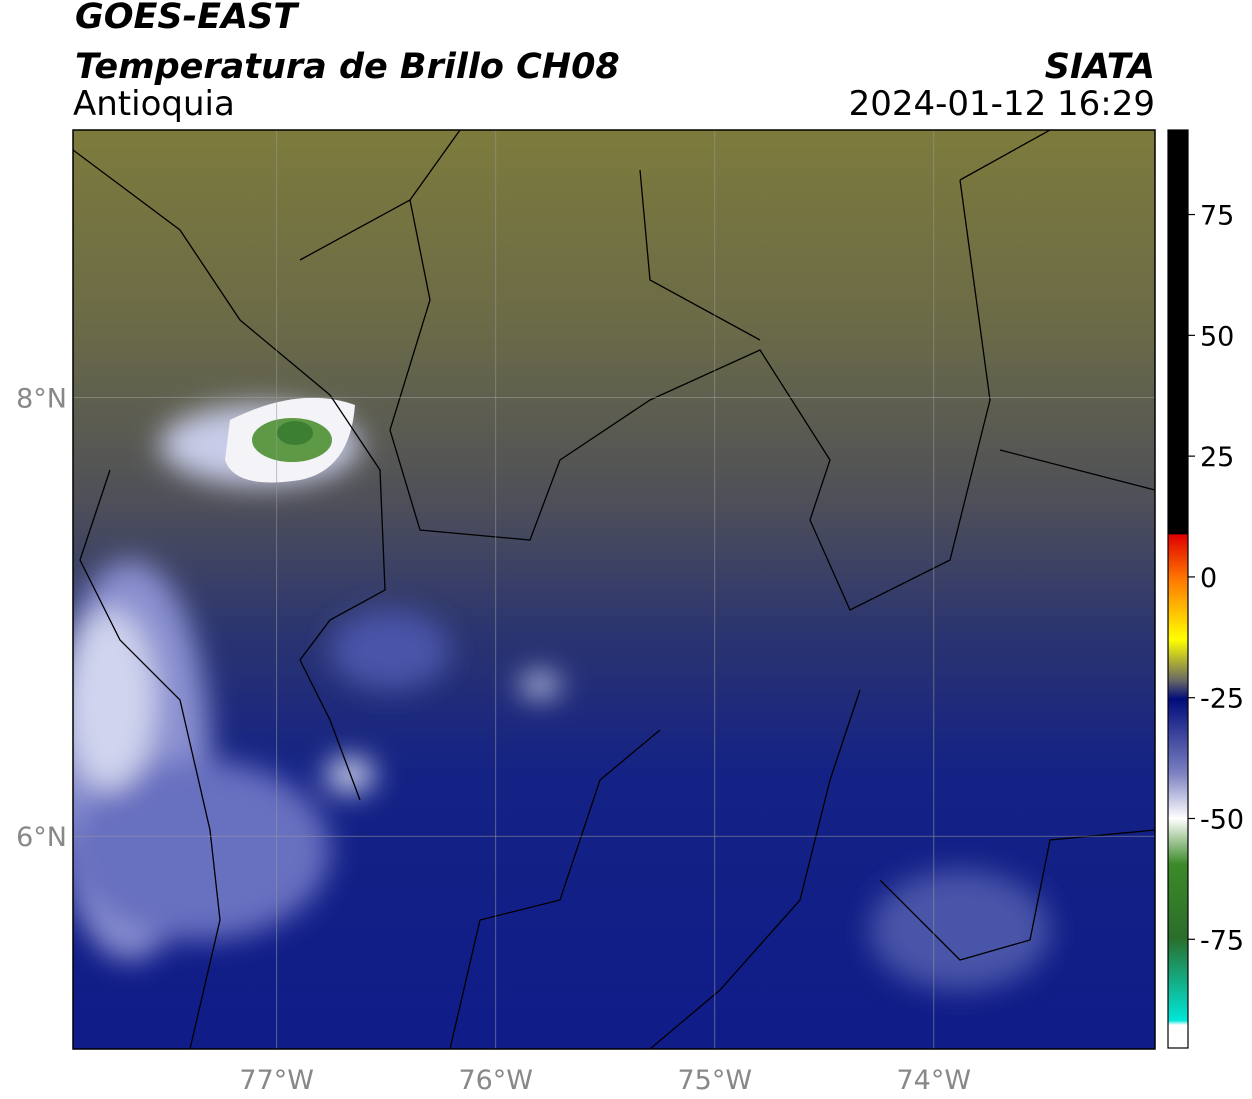  Describe the element at coordinates (1217, 457) in the screenshot. I see `colorbar-tick-label: 25` at that location.